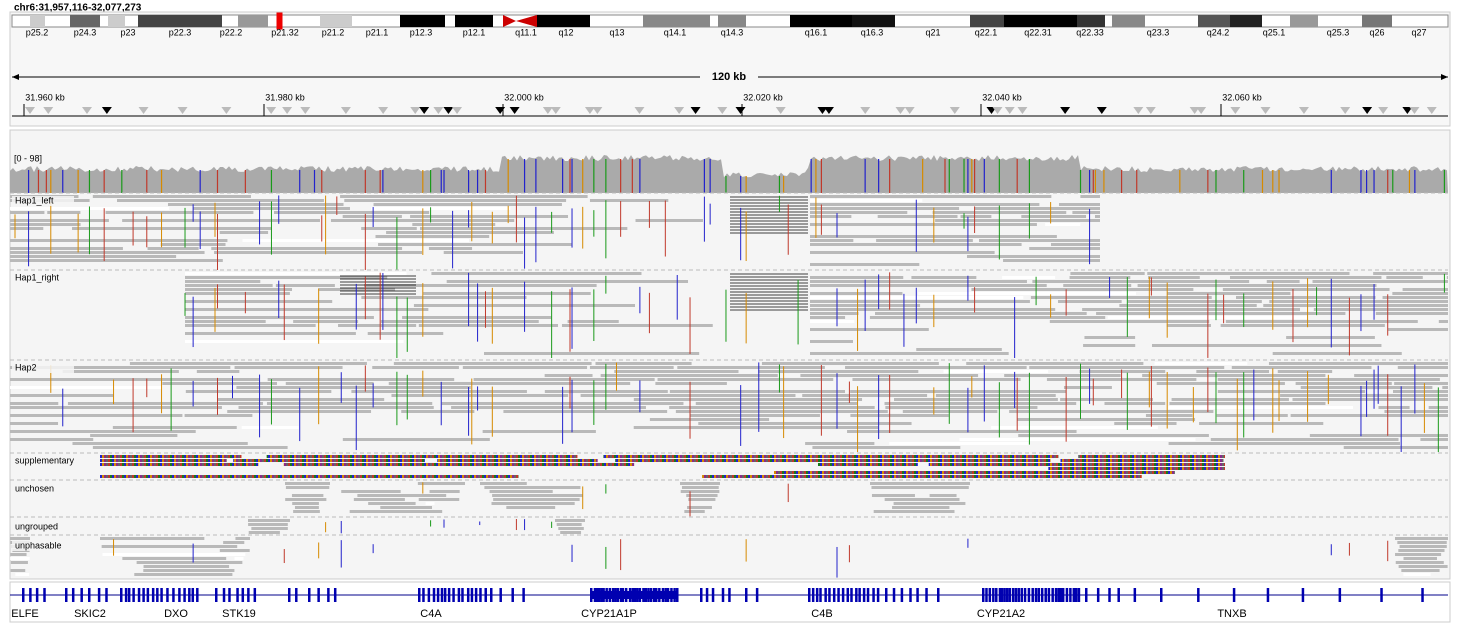  What do you see at coordinates (45, 97) in the screenshot?
I see `ruler-tick-label: 31.960 kb` at bounding box center [45, 97].